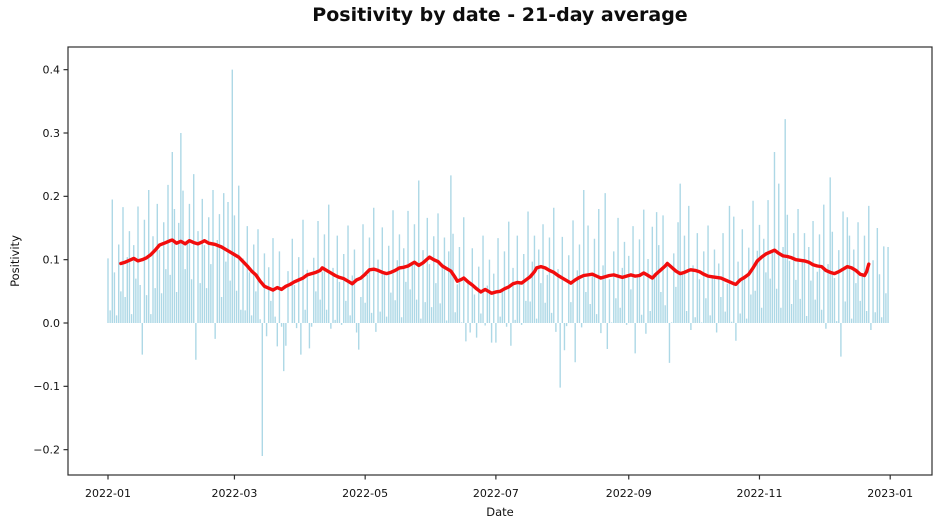  I want to click on y-tick-label: 0.1, so click(52, 260).